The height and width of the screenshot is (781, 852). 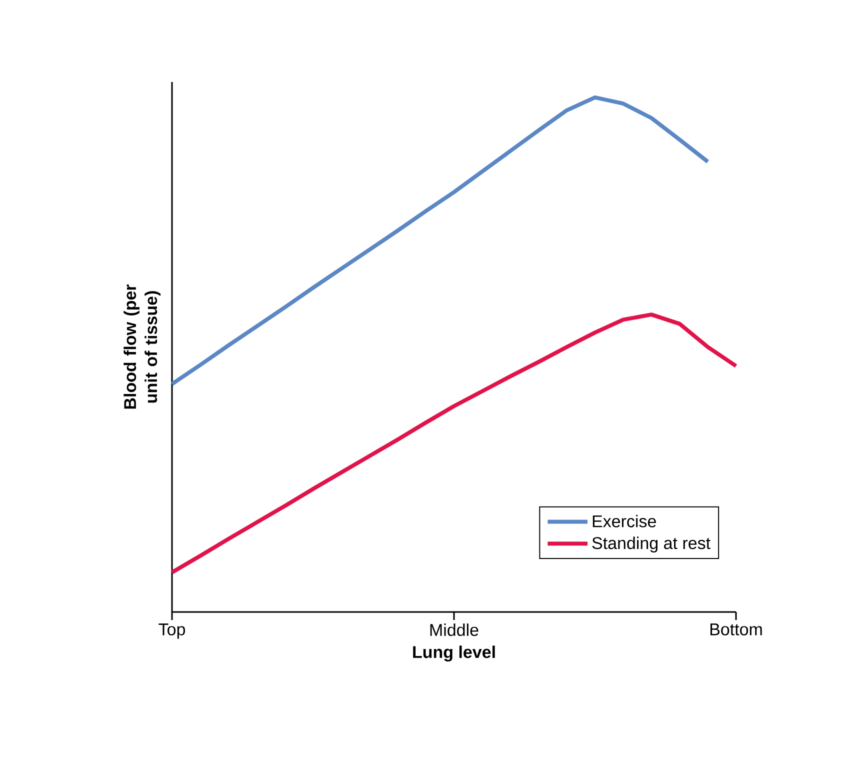 What do you see at coordinates (651, 544) in the screenshot?
I see `legend-label: Standing at rest` at bounding box center [651, 544].